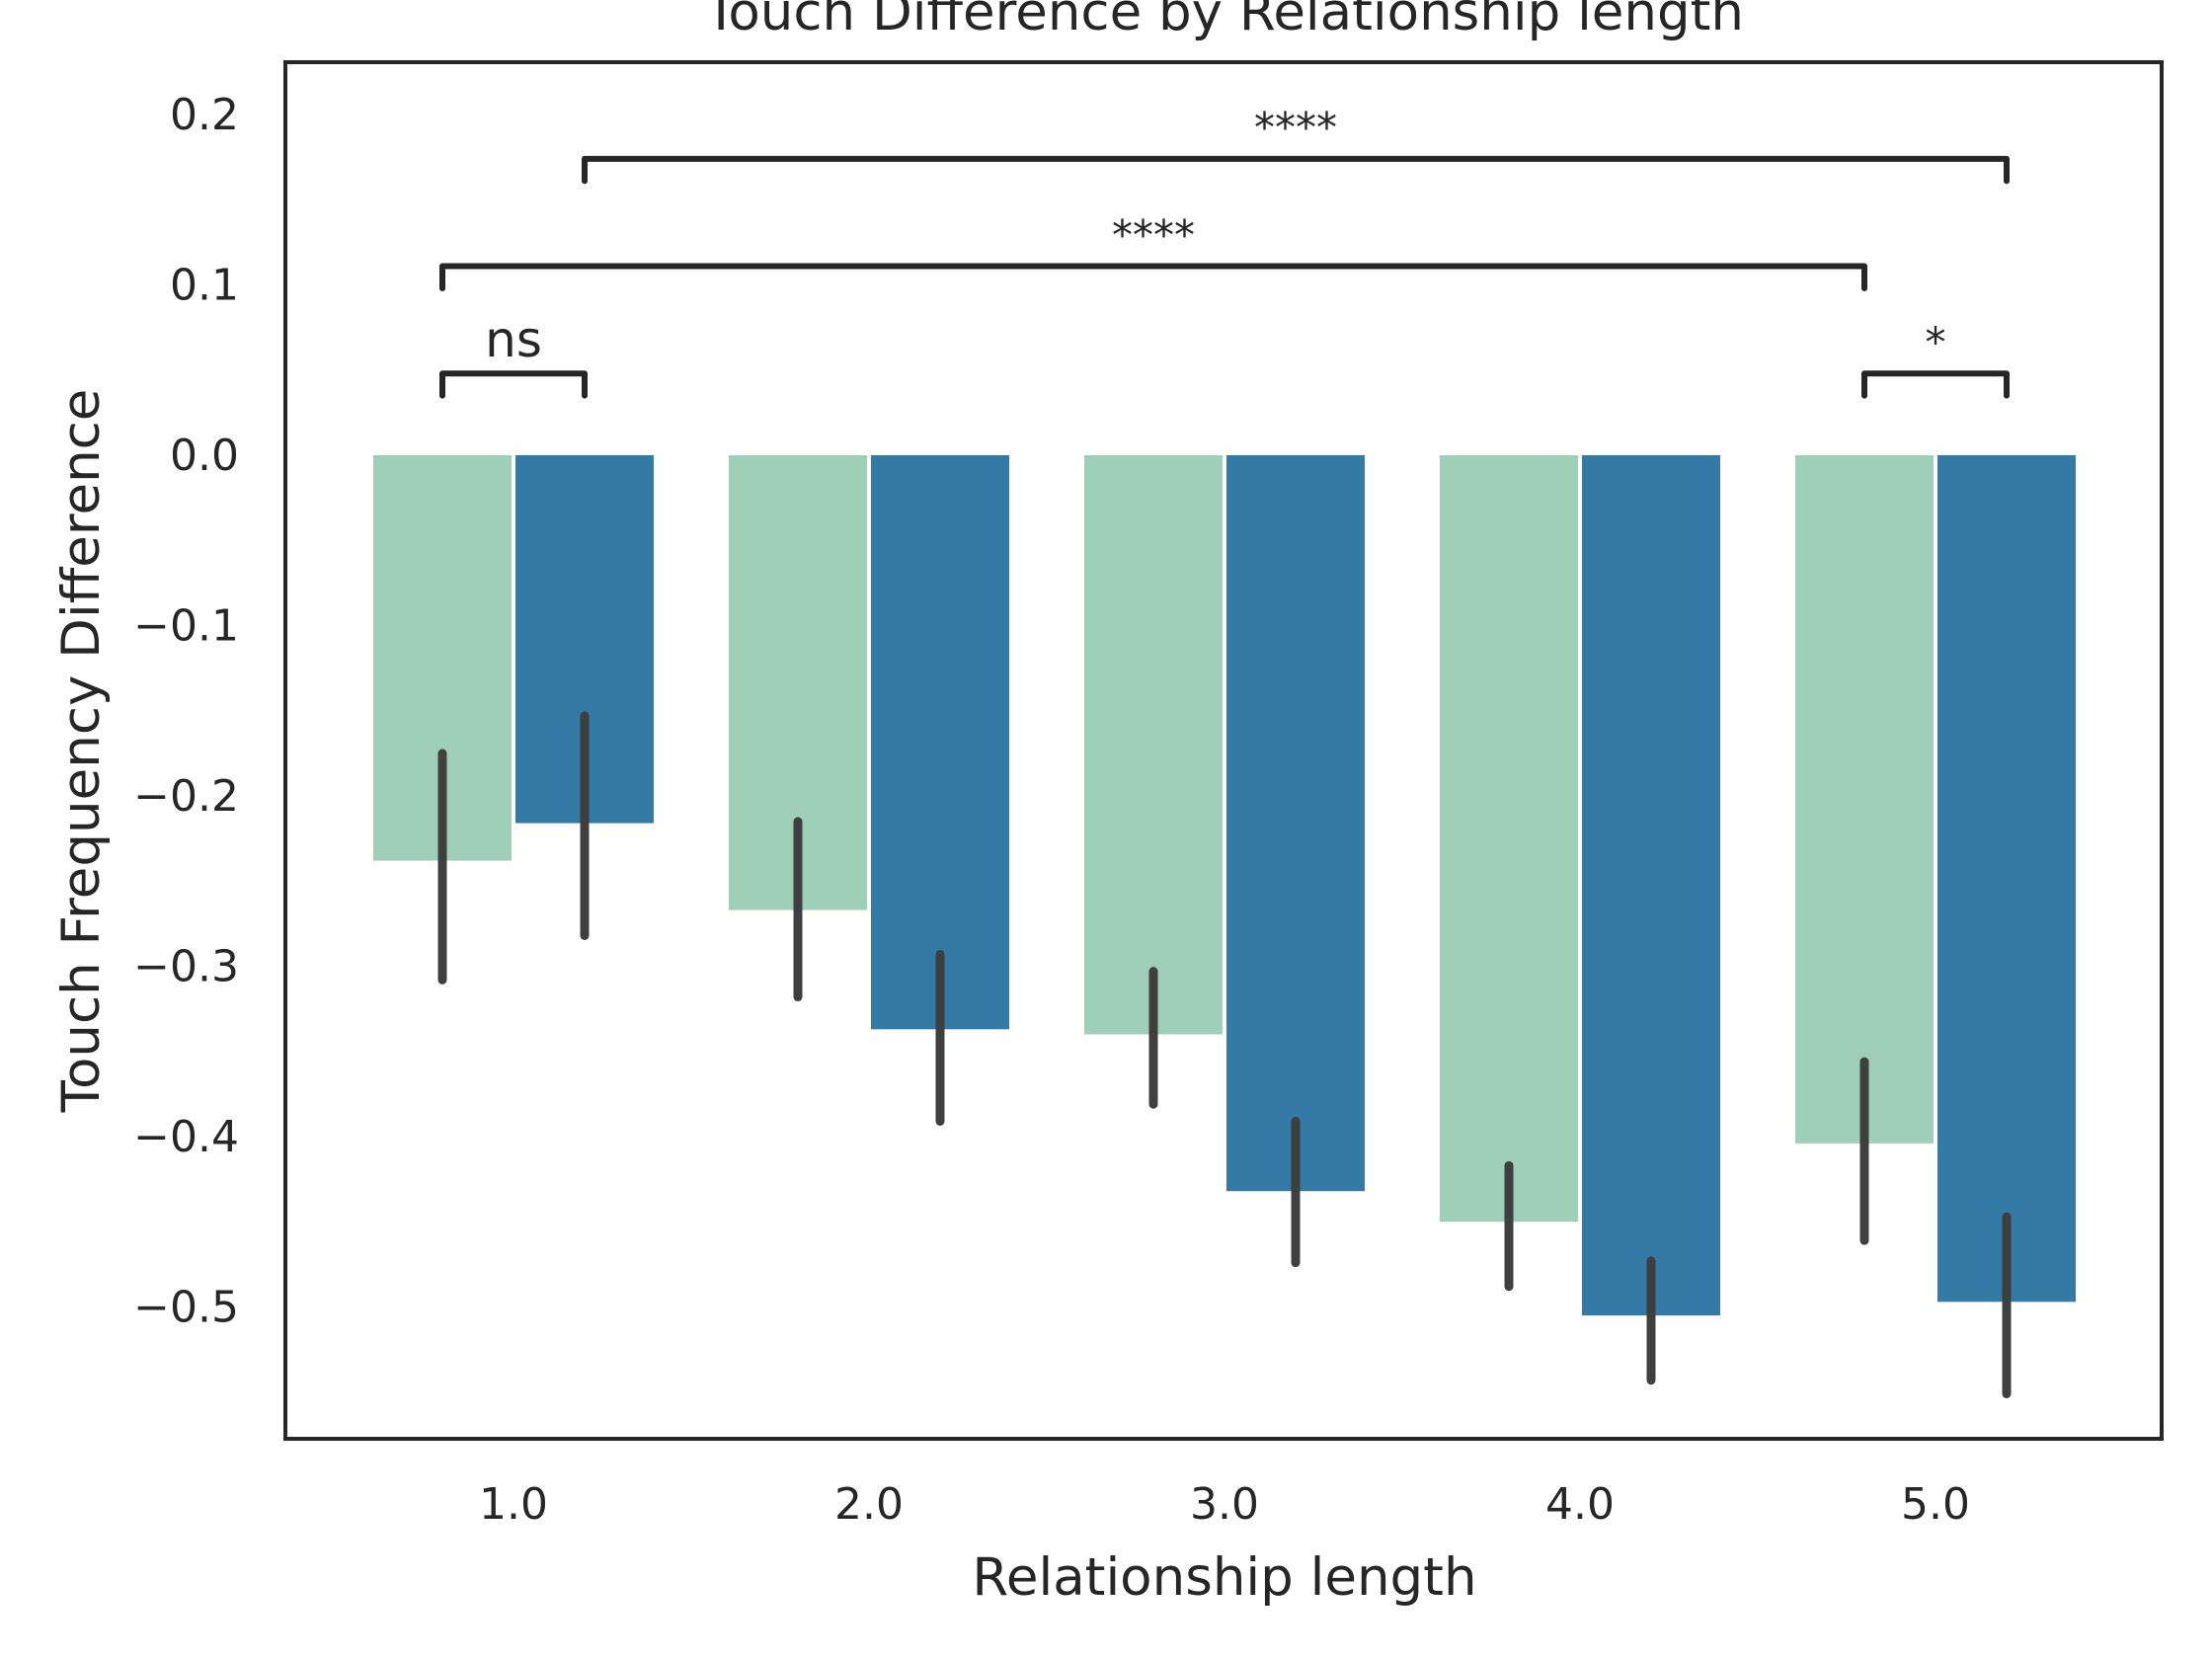 The height and width of the screenshot is (1659, 2212). What do you see at coordinates (1224, 21) in the screenshot?
I see `chart-title: Touch Difference by Relationship length` at bounding box center [1224, 21].